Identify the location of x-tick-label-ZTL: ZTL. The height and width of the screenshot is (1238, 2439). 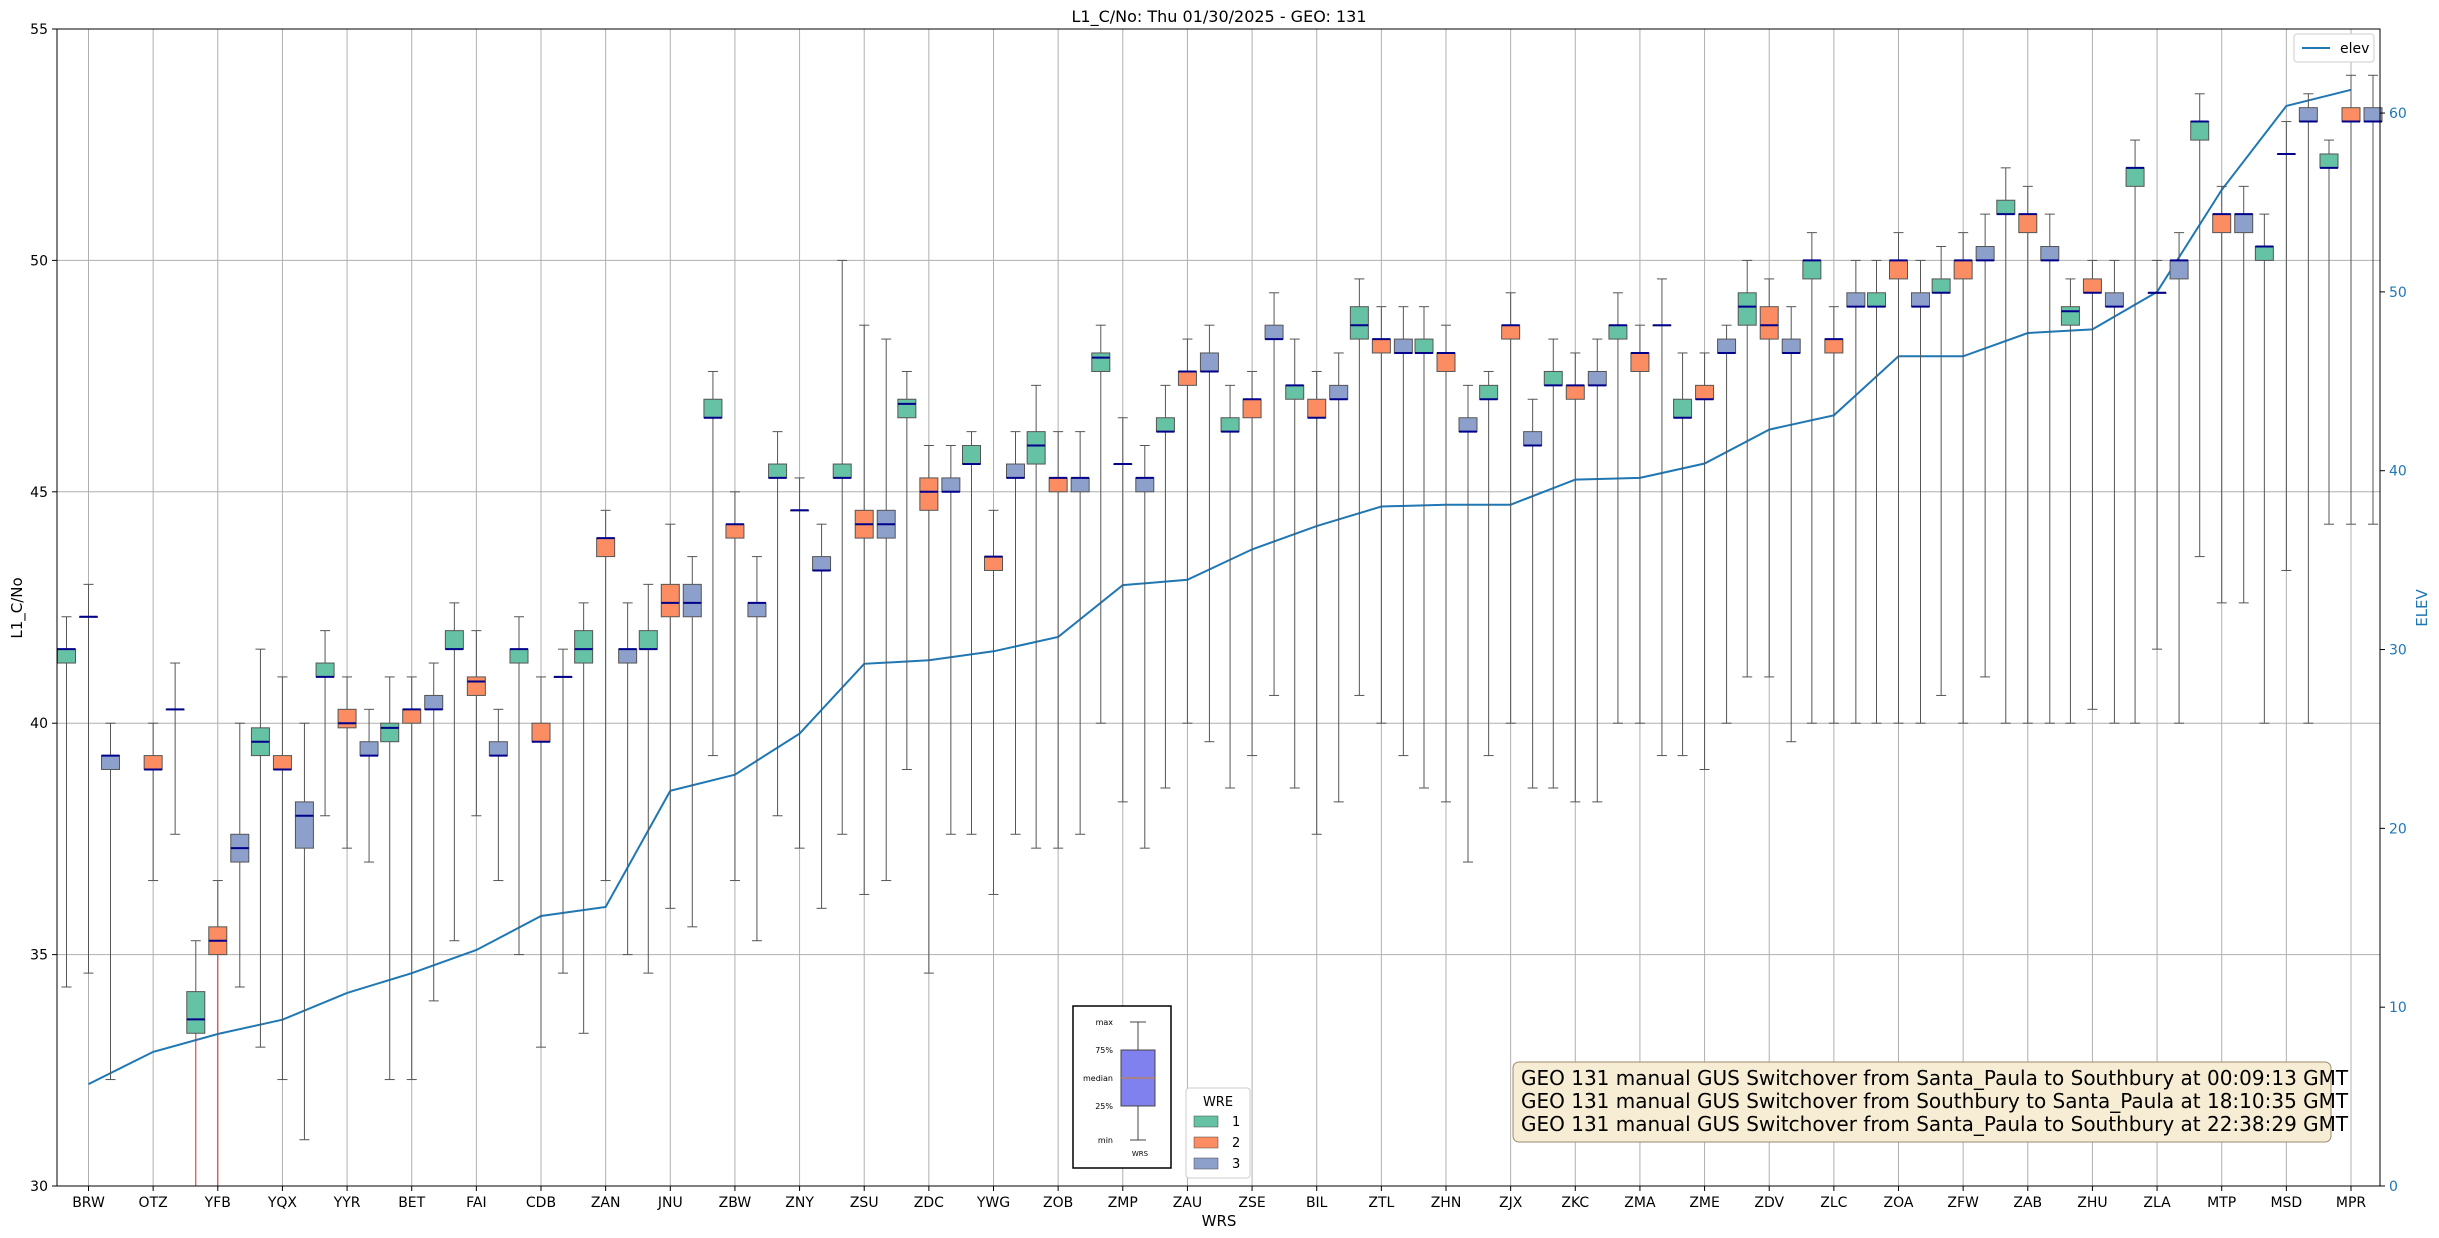
(1381, 1203).